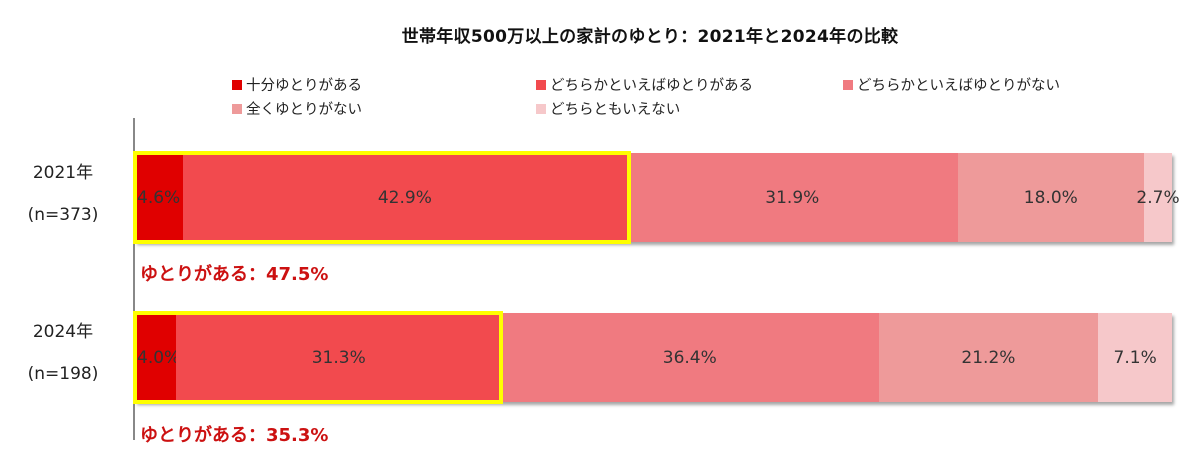 The width and height of the screenshot is (1200, 460). I want to click on segment-somewhat-comfortable: 42.9%, so click(405, 197).